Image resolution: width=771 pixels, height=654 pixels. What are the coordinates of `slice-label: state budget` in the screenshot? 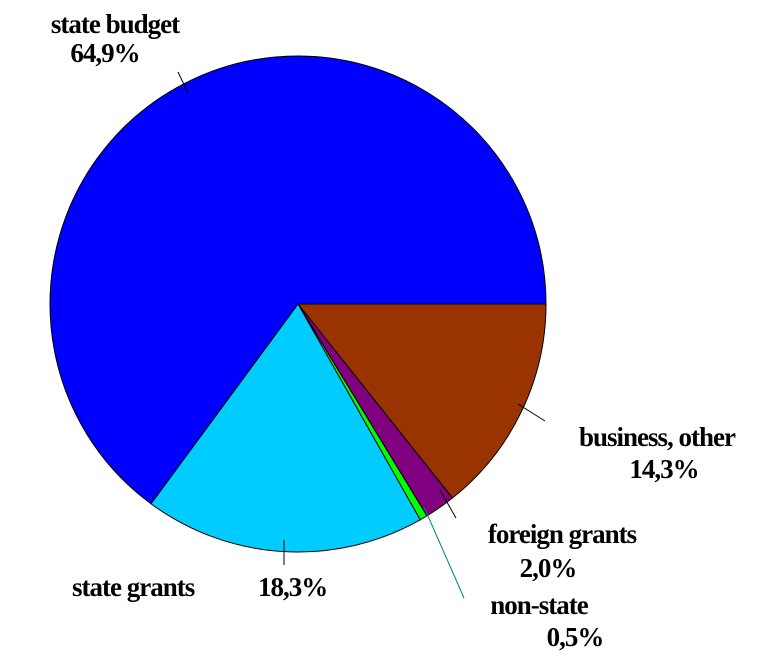 It's located at (115, 24).